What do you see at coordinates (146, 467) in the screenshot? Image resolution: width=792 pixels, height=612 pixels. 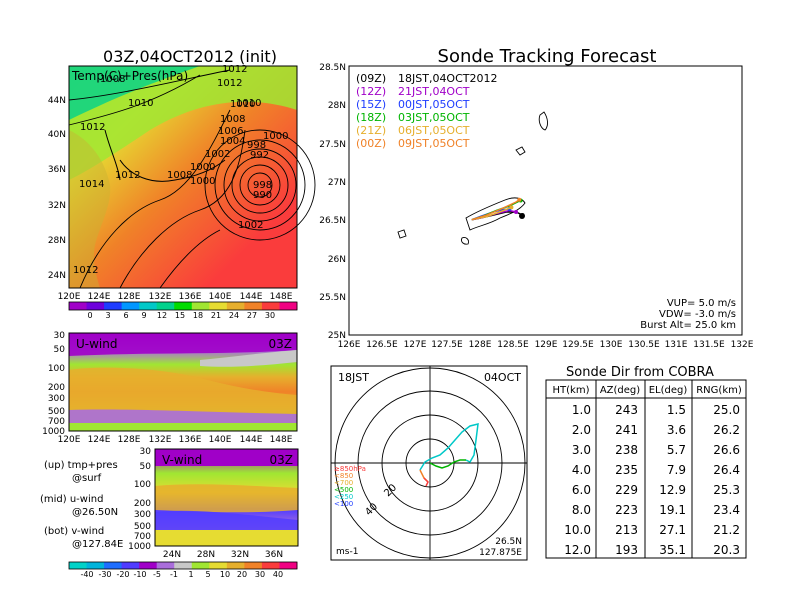 I see `svg-text: 50` at bounding box center [146, 467].